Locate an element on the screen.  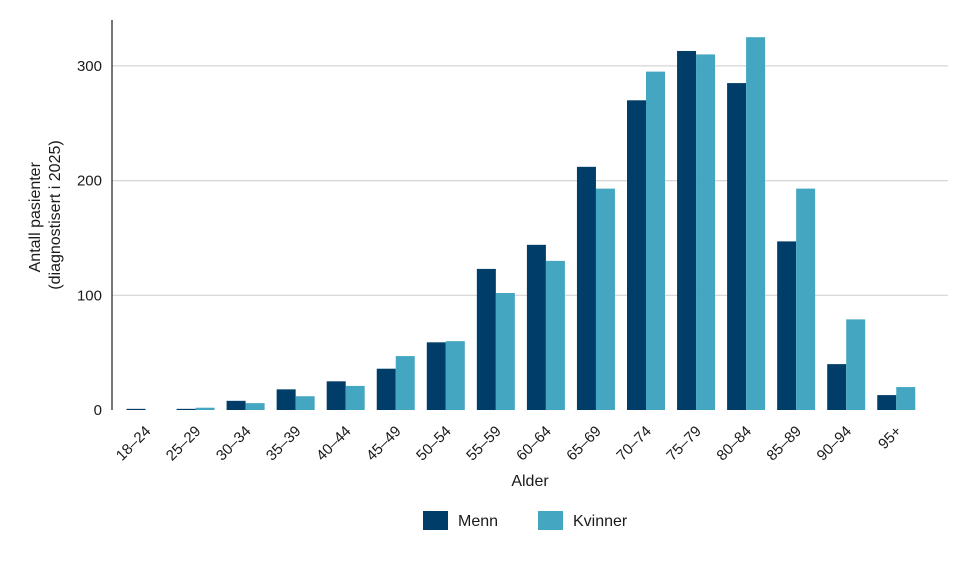
y-tick-label-300: 300 is located at coordinates (89, 66).